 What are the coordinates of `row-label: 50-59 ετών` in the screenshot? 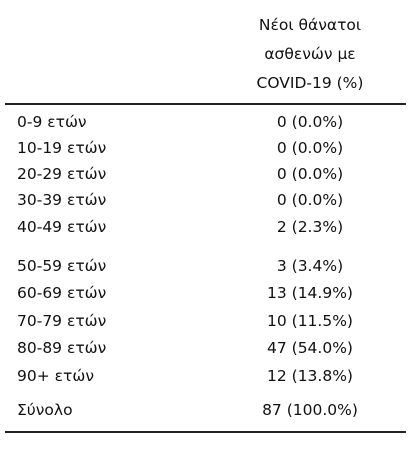 It's located at (62, 266).